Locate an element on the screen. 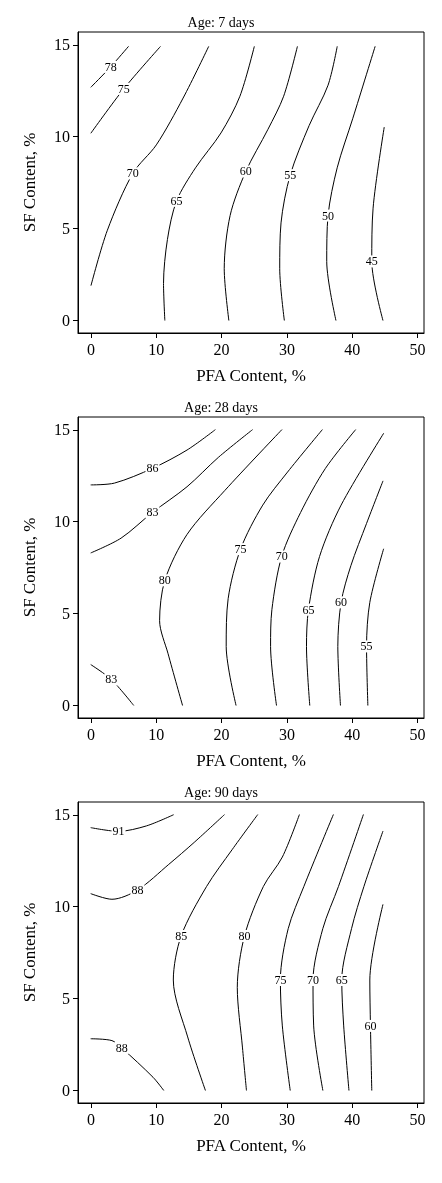 The image size is (442, 1183). series-label: 85 is located at coordinates (181, 935).